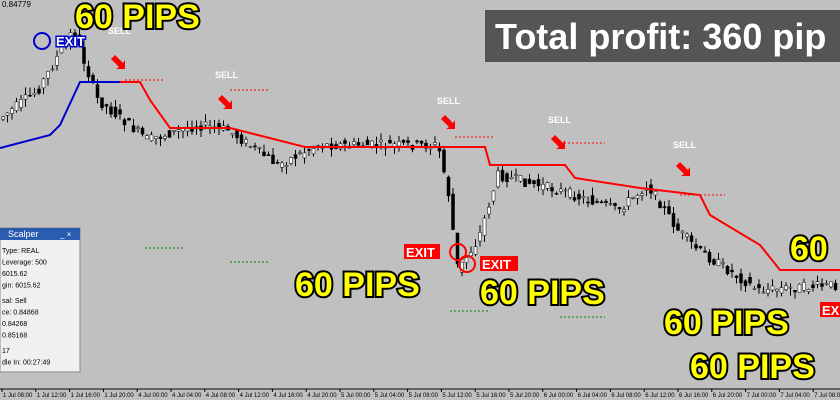 The height and width of the screenshot is (400, 840). What do you see at coordinates (26, 363) in the screenshot?
I see `panel-line: dle In: 00:27:49` at bounding box center [26, 363].